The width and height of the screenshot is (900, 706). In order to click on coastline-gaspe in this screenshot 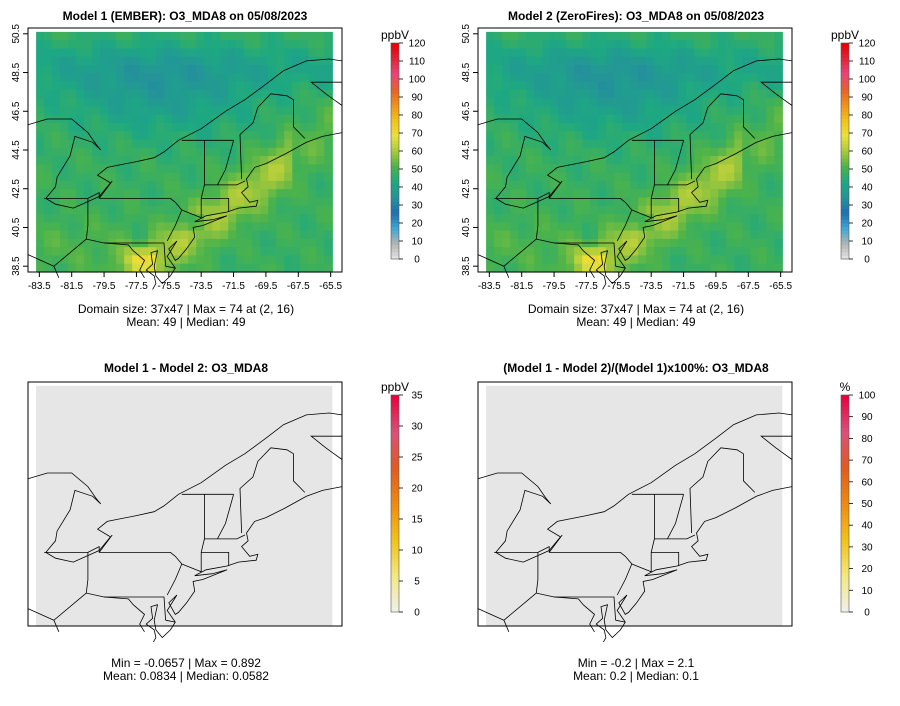, I will do `click(326, 93)`.